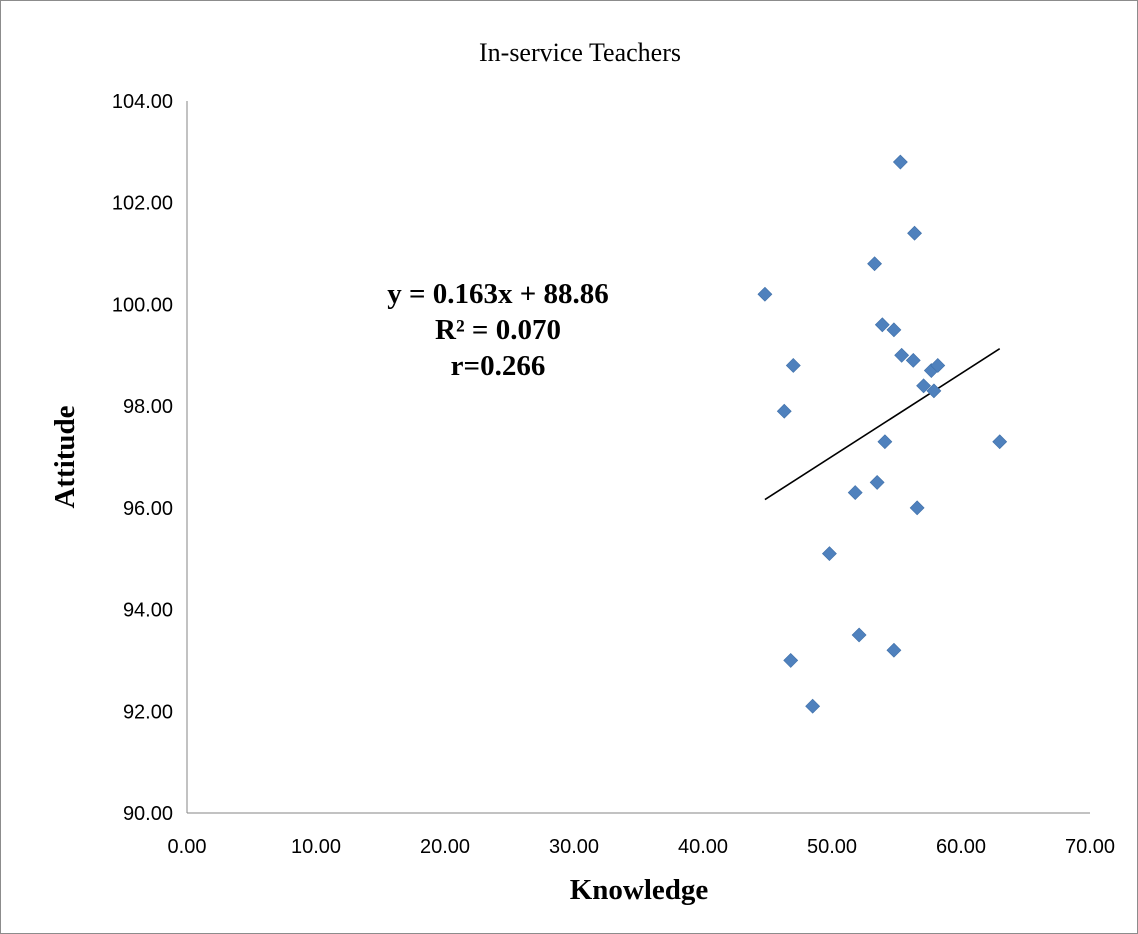 This screenshot has width=1138, height=934. Describe the element at coordinates (142, 102) in the screenshot. I see `y-tick-label: 104.00` at that location.